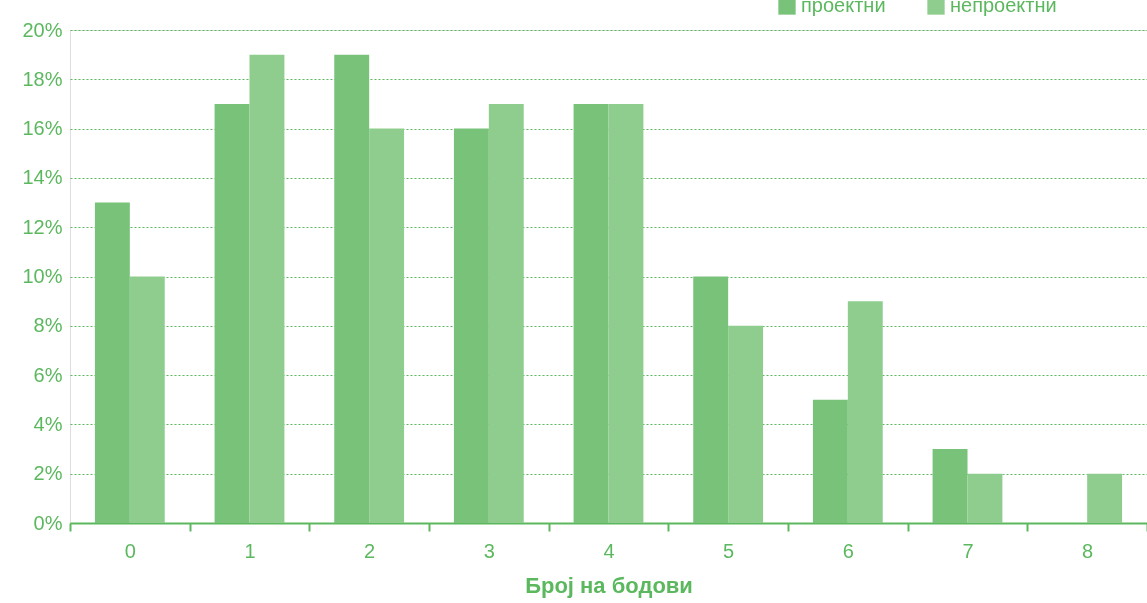 This screenshot has height=603, width=1147. I want to click on x-axis-title: Број на бодови, so click(609, 585).